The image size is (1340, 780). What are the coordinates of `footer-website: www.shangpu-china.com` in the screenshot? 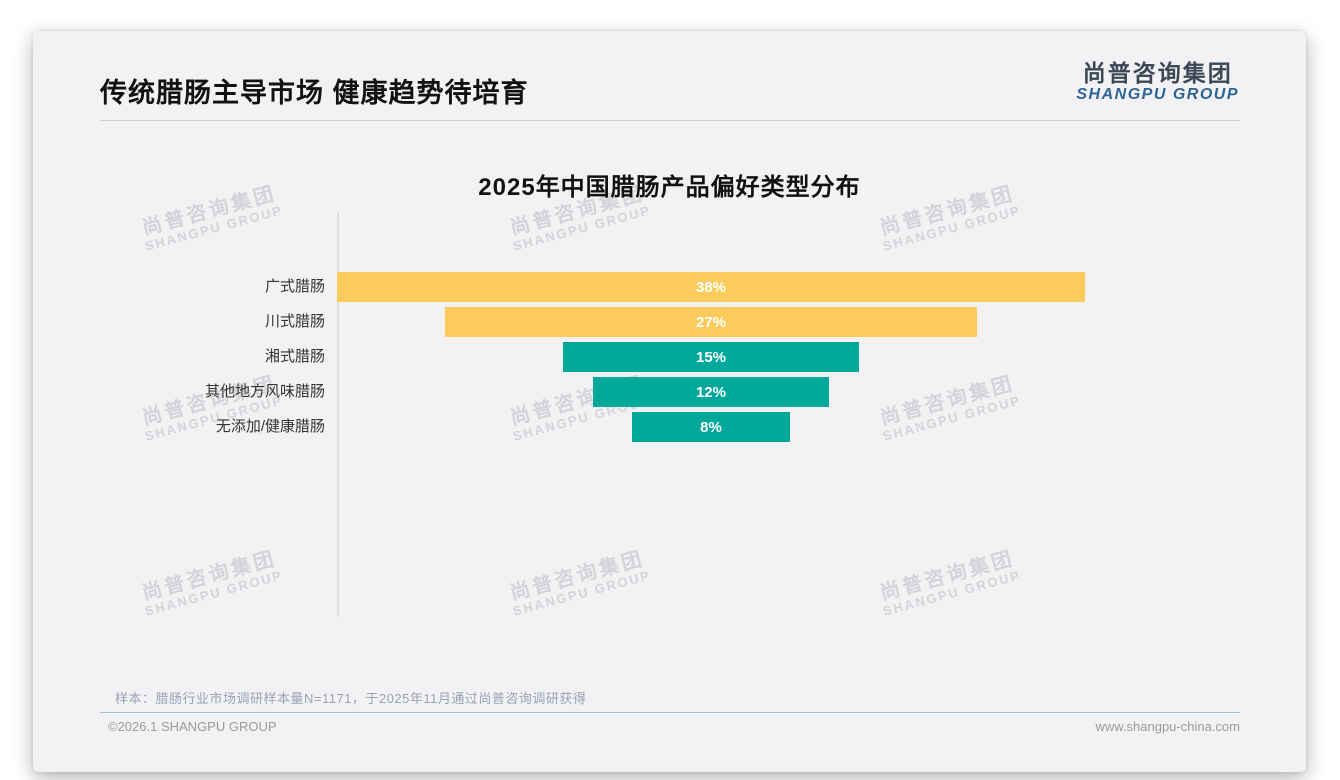 It's located at (1167, 726).